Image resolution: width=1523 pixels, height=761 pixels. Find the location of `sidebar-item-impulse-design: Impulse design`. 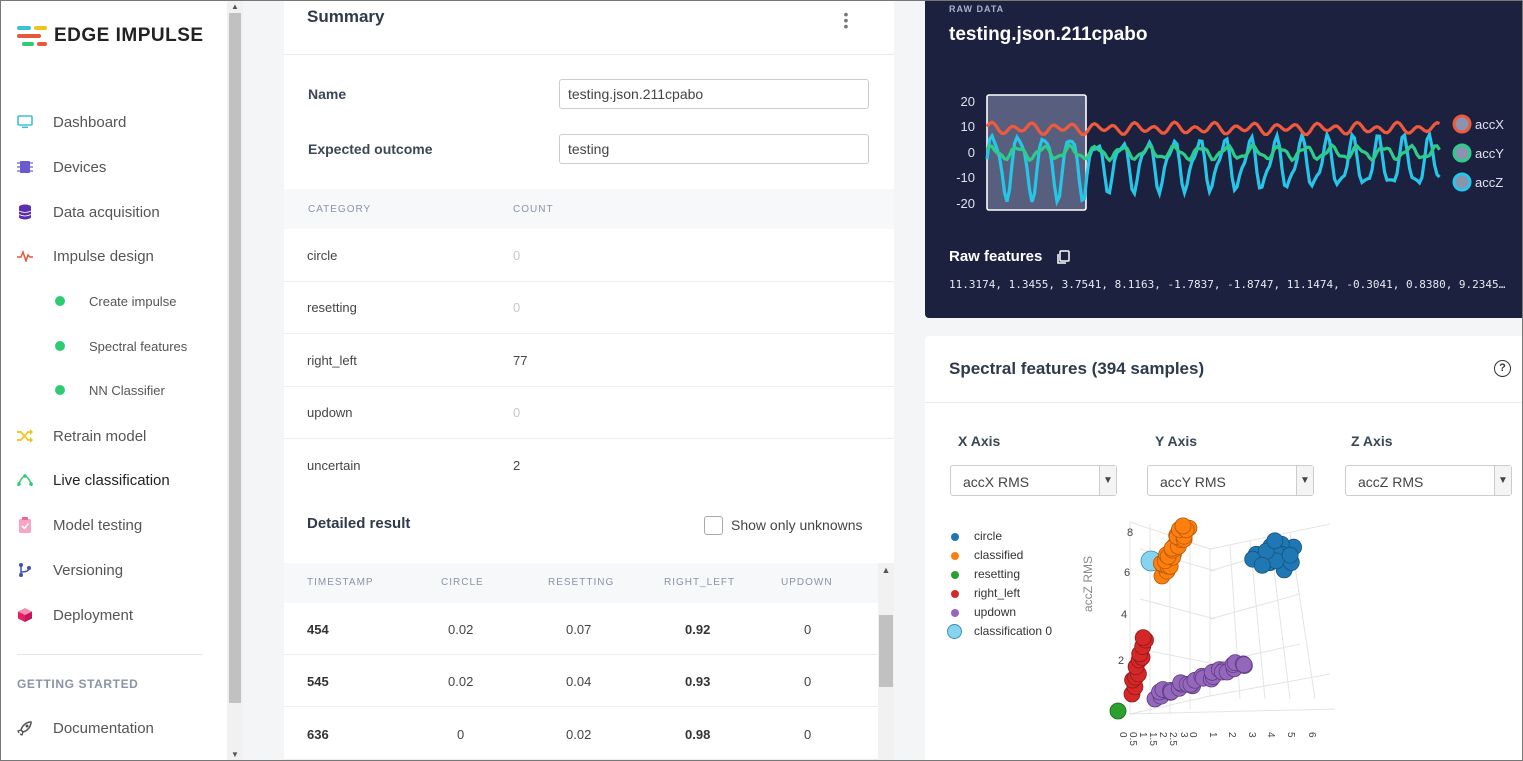

sidebar-item-impulse-design: Impulse design is located at coordinates (114, 256).